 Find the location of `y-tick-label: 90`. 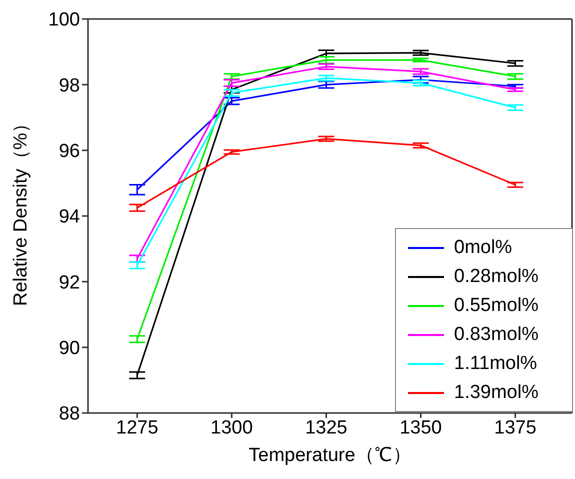

y-tick-label: 90 is located at coordinates (69, 349).